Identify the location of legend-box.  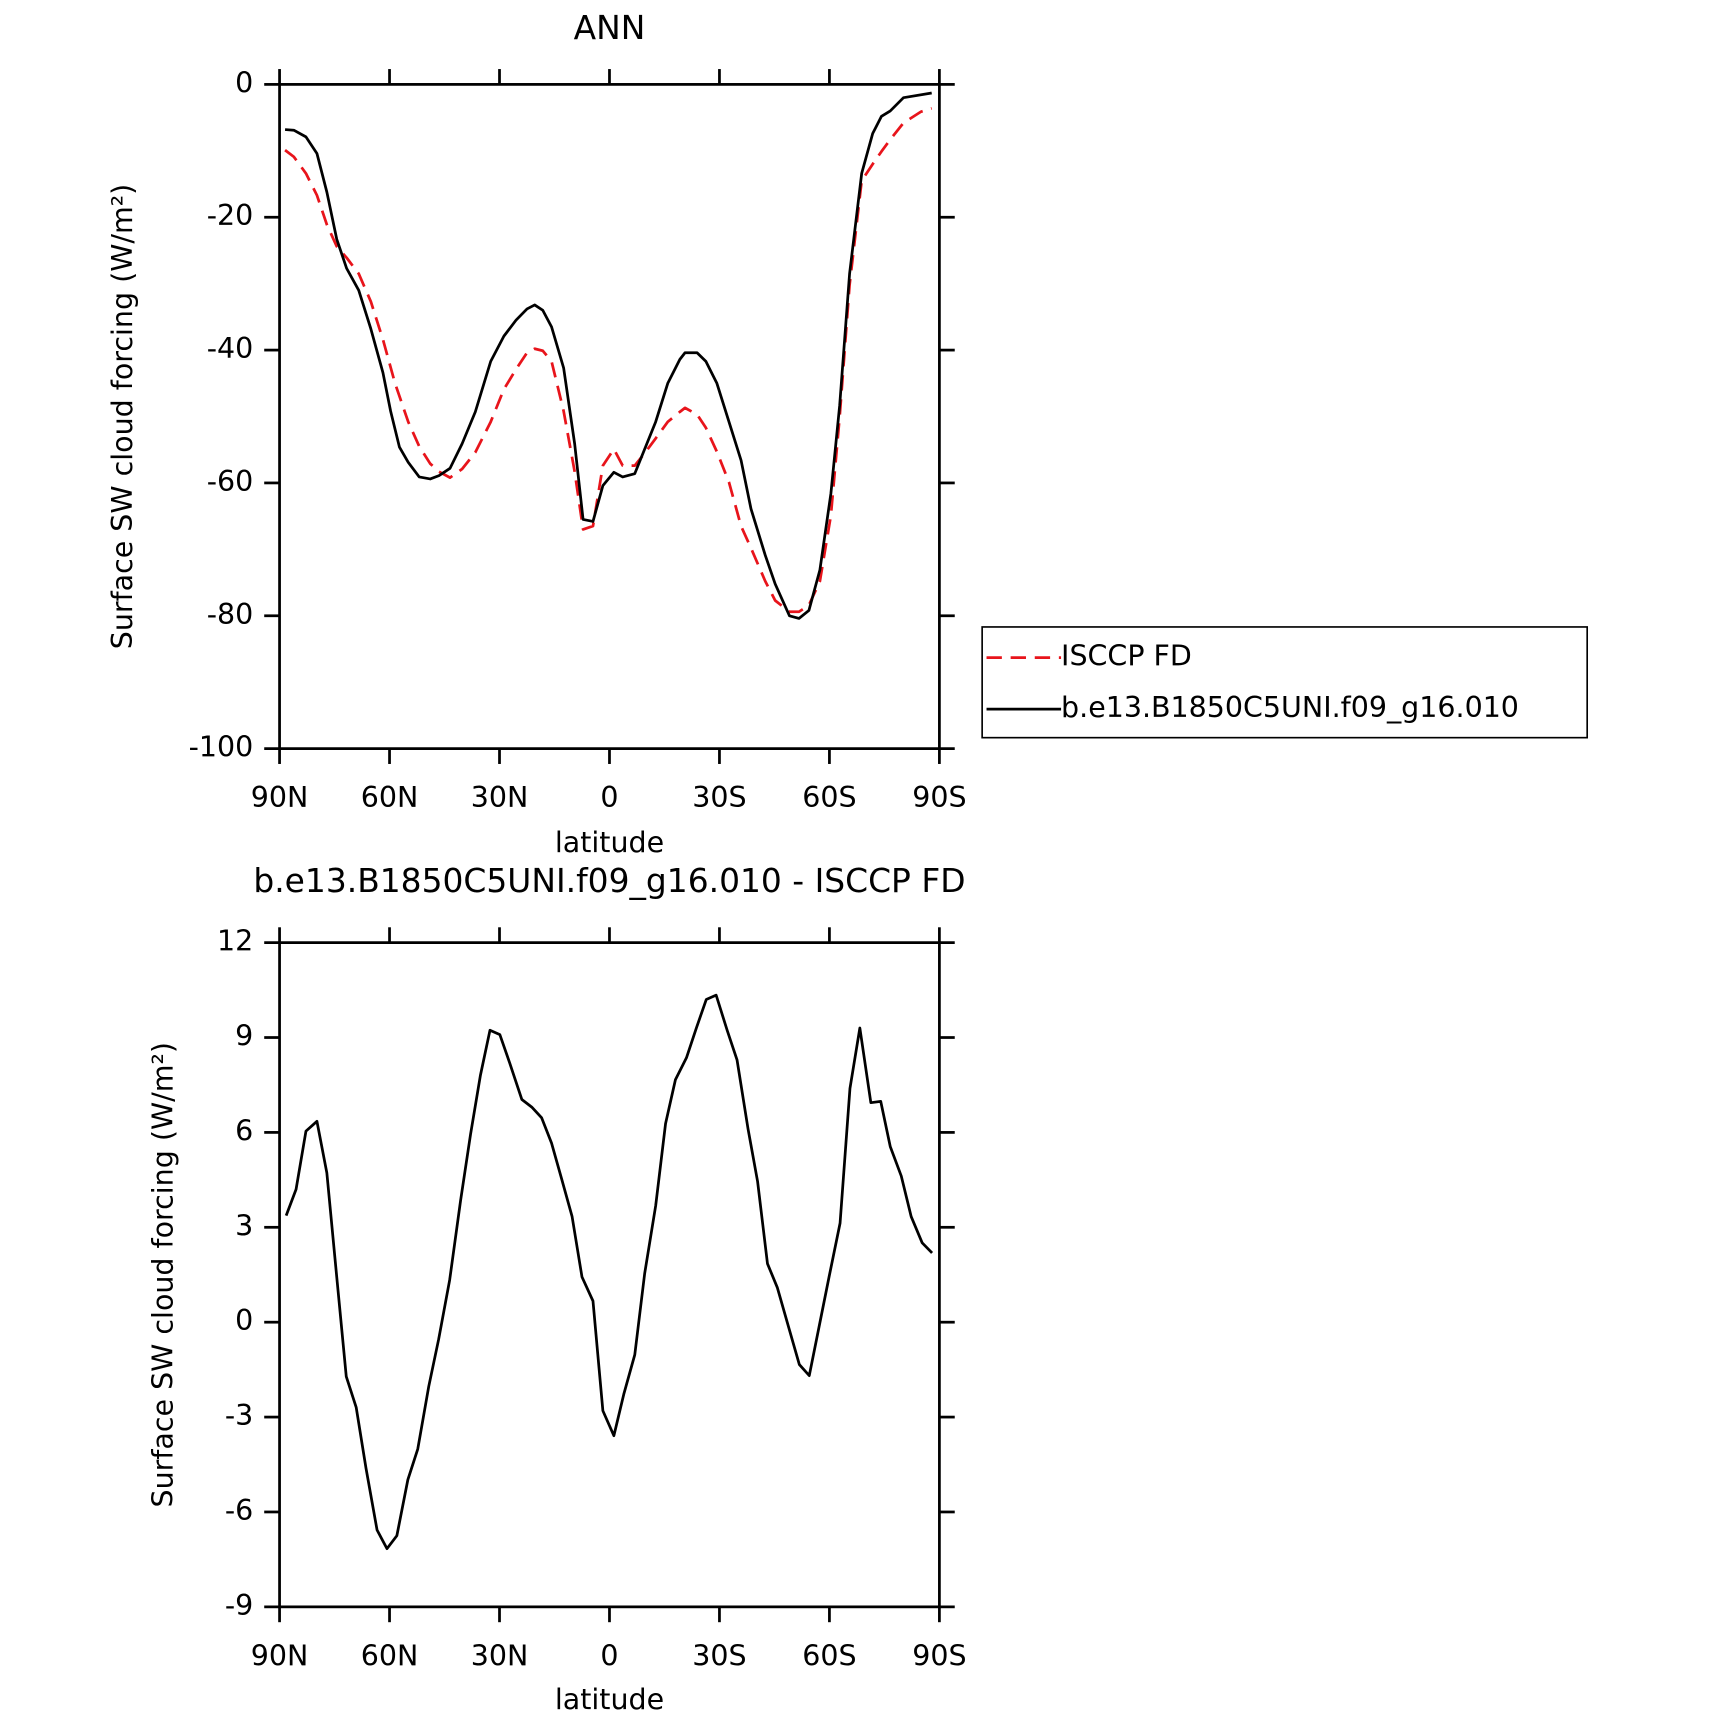
(1285, 682).